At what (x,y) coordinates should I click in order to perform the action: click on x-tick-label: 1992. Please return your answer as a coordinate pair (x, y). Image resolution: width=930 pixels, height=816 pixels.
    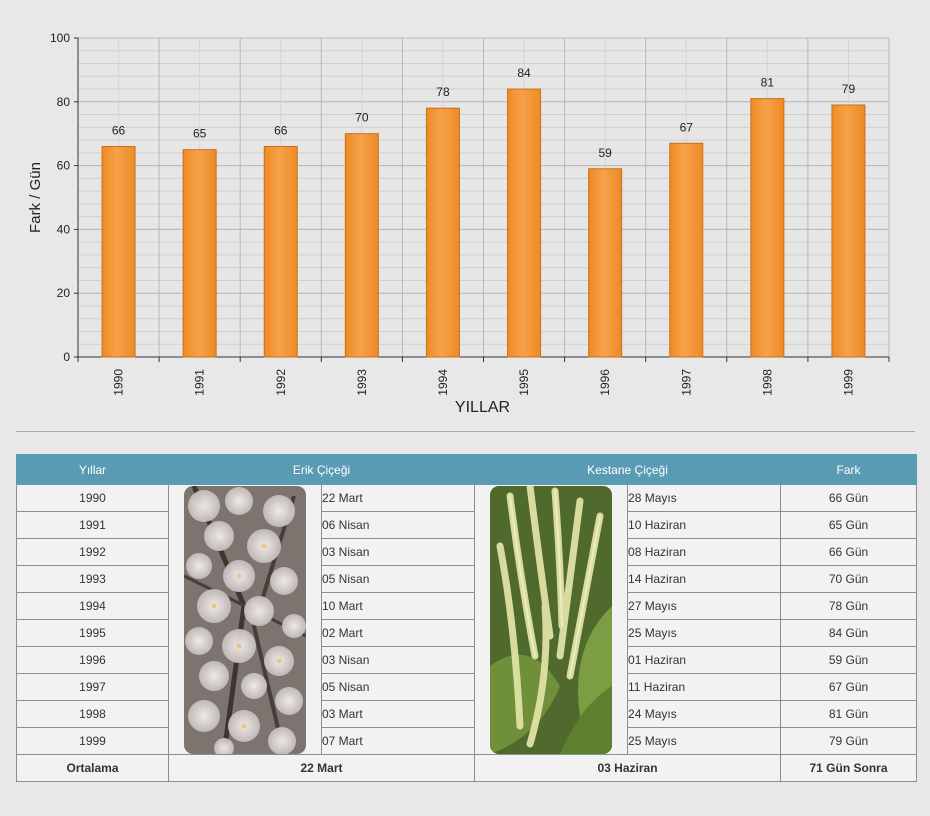
    Looking at the image, I should click on (281, 382).